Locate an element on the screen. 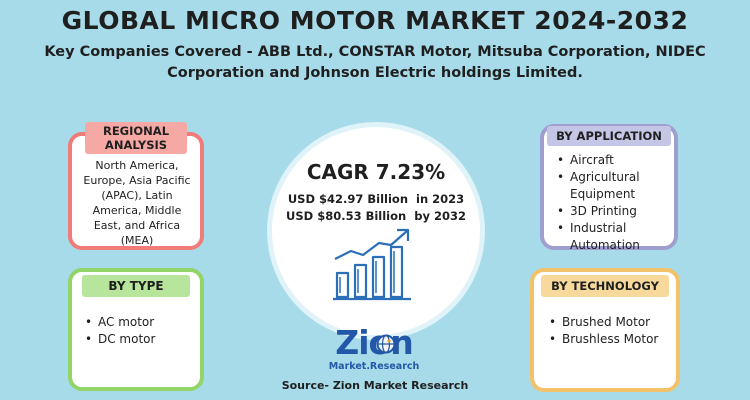 This screenshot has height=400, width=750. by-type-card: BY TYPE AC motor DC motor is located at coordinates (136, 329).